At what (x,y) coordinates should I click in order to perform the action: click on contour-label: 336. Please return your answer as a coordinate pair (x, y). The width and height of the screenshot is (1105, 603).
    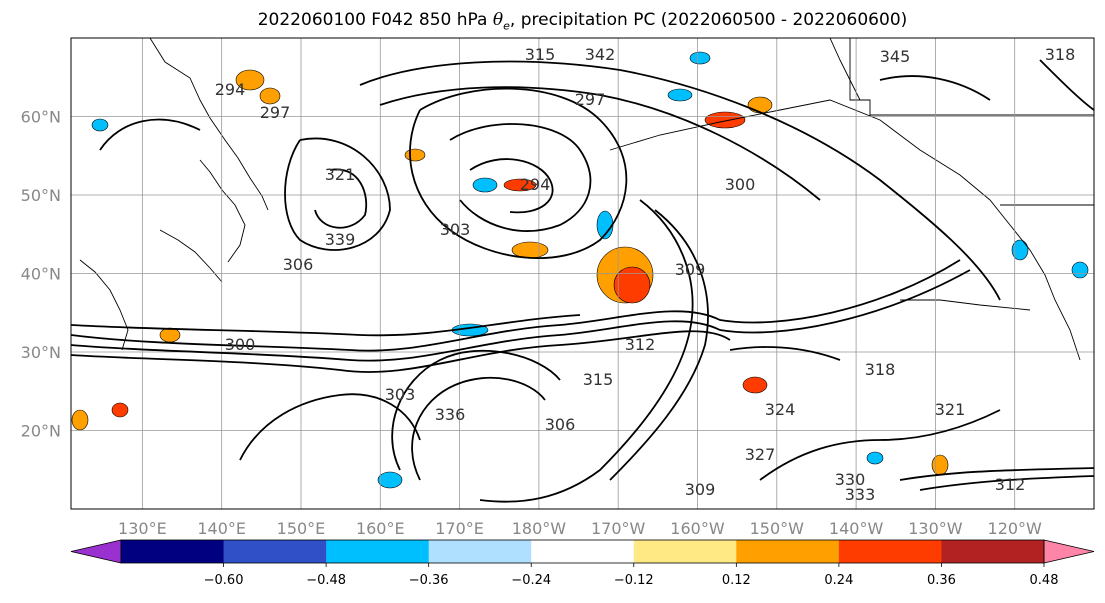
    Looking at the image, I should click on (450, 414).